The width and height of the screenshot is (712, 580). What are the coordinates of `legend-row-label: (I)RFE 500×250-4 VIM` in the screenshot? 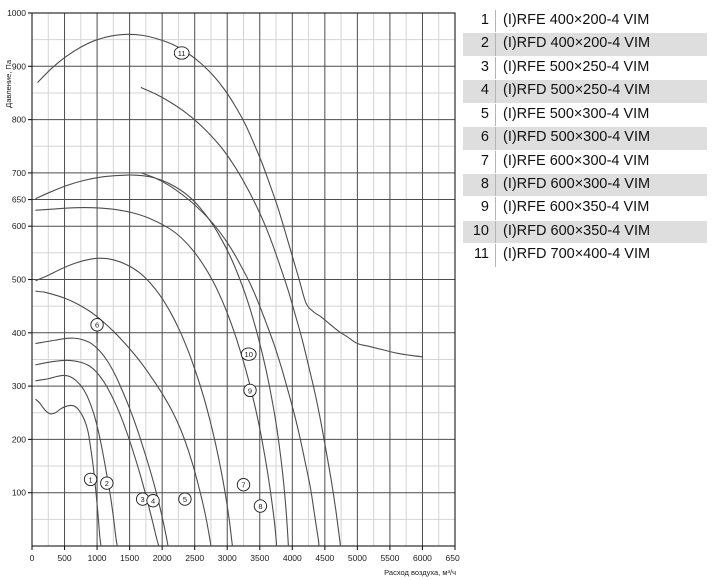 It's located at (601, 68).